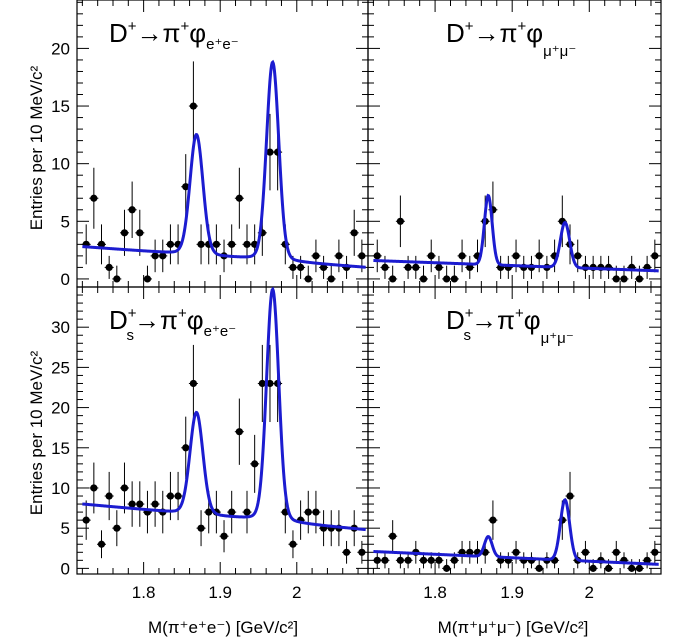 This screenshot has height=641, width=681. What do you see at coordinates (65, 221) in the screenshot?
I see `y-tick-label: 5` at bounding box center [65, 221].